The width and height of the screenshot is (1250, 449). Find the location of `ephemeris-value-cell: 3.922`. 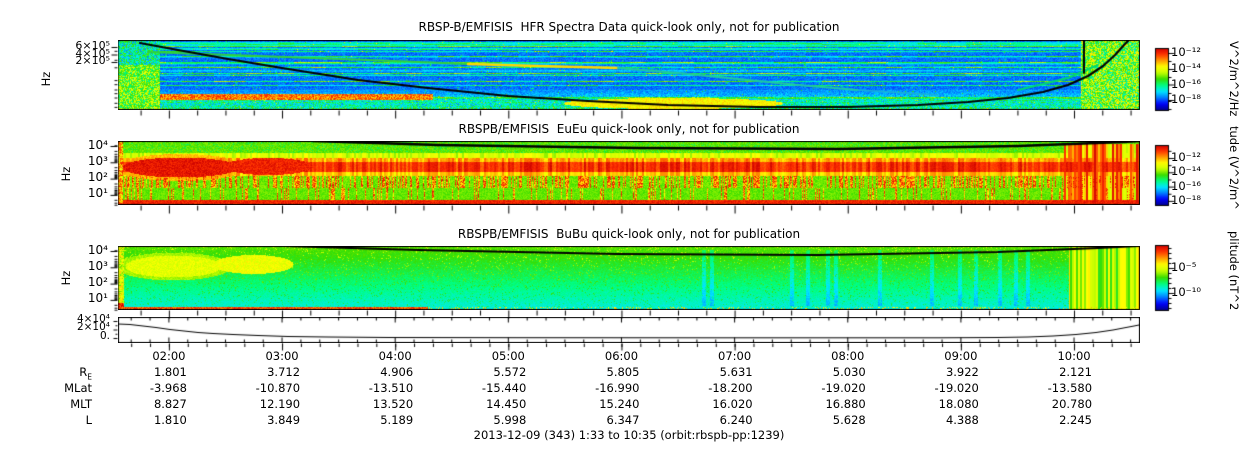

ephemeris-value-cell: 3.922 is located at coordinates (962, 372).